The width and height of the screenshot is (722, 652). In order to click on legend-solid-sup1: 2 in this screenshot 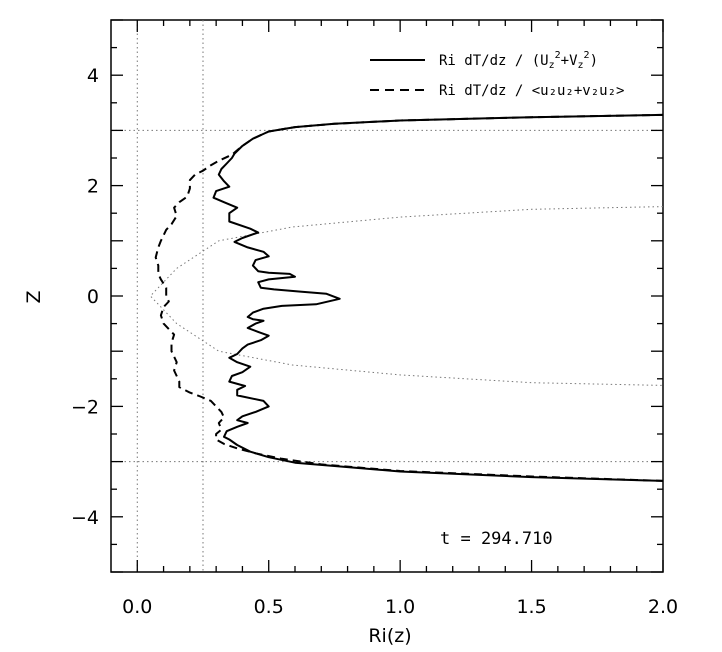, I will do `click(558, 55)`.